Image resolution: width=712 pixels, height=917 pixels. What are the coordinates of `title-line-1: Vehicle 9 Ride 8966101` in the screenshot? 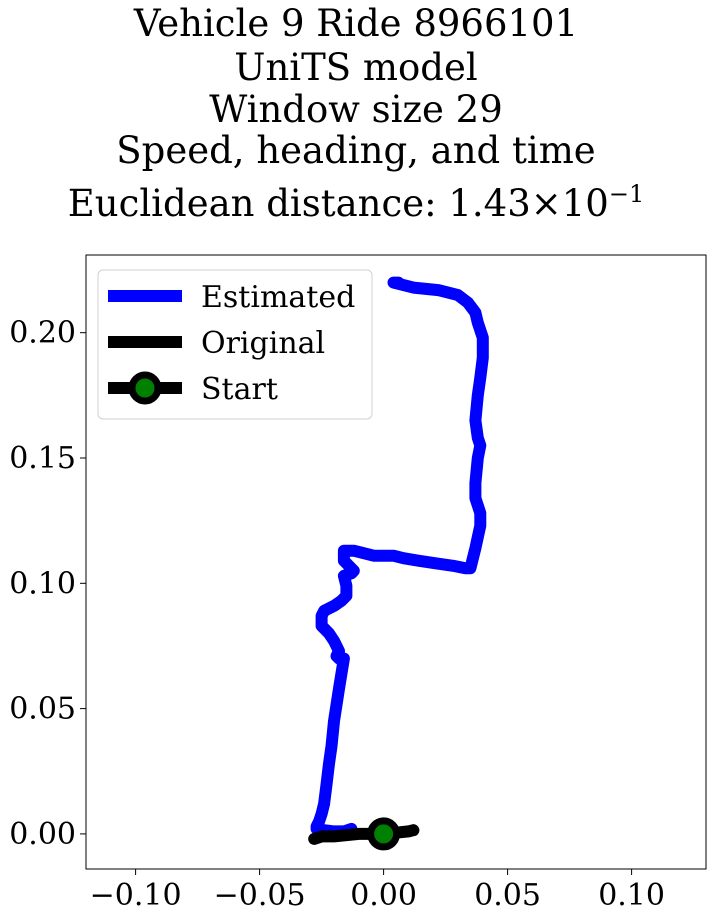 It's located at (356, 23).